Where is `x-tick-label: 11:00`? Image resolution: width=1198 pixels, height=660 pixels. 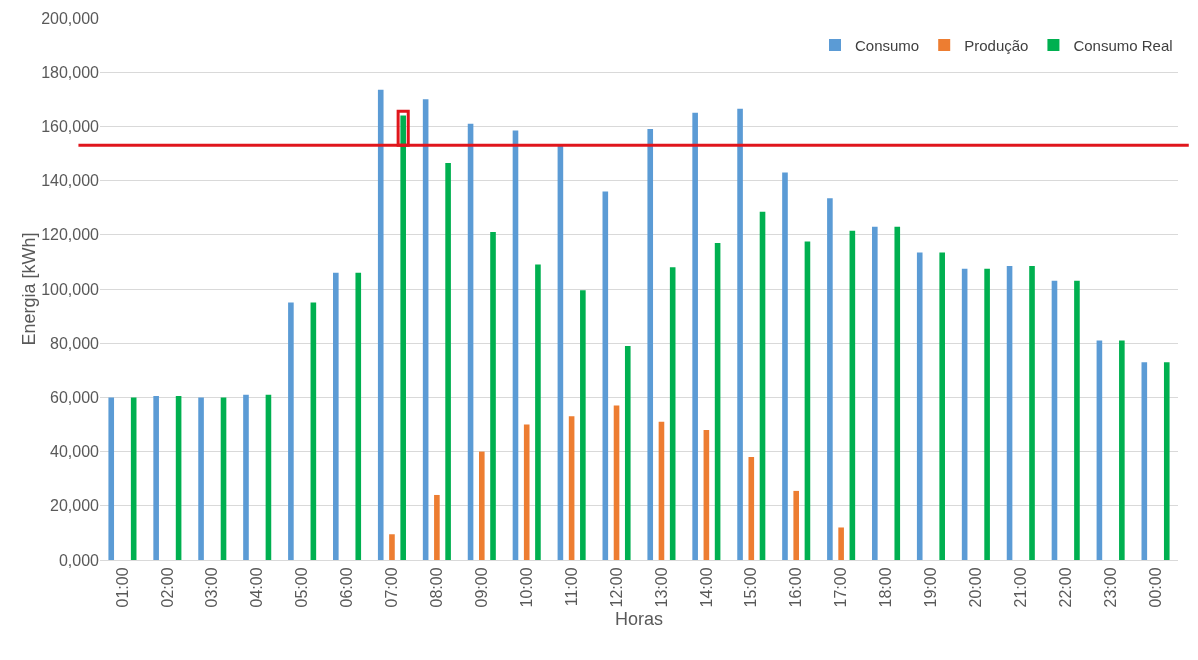
x-tick-label: 11:00 is located at coordinates (571, 587).